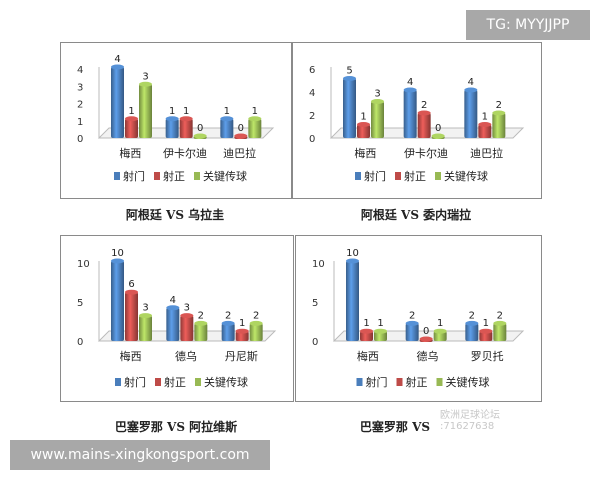 The image size is (600, 480). What do you see at coordinates (186, 356) in the screenshot?
I see `x-tick-label: 德乌` at bounding box center [186, 356].